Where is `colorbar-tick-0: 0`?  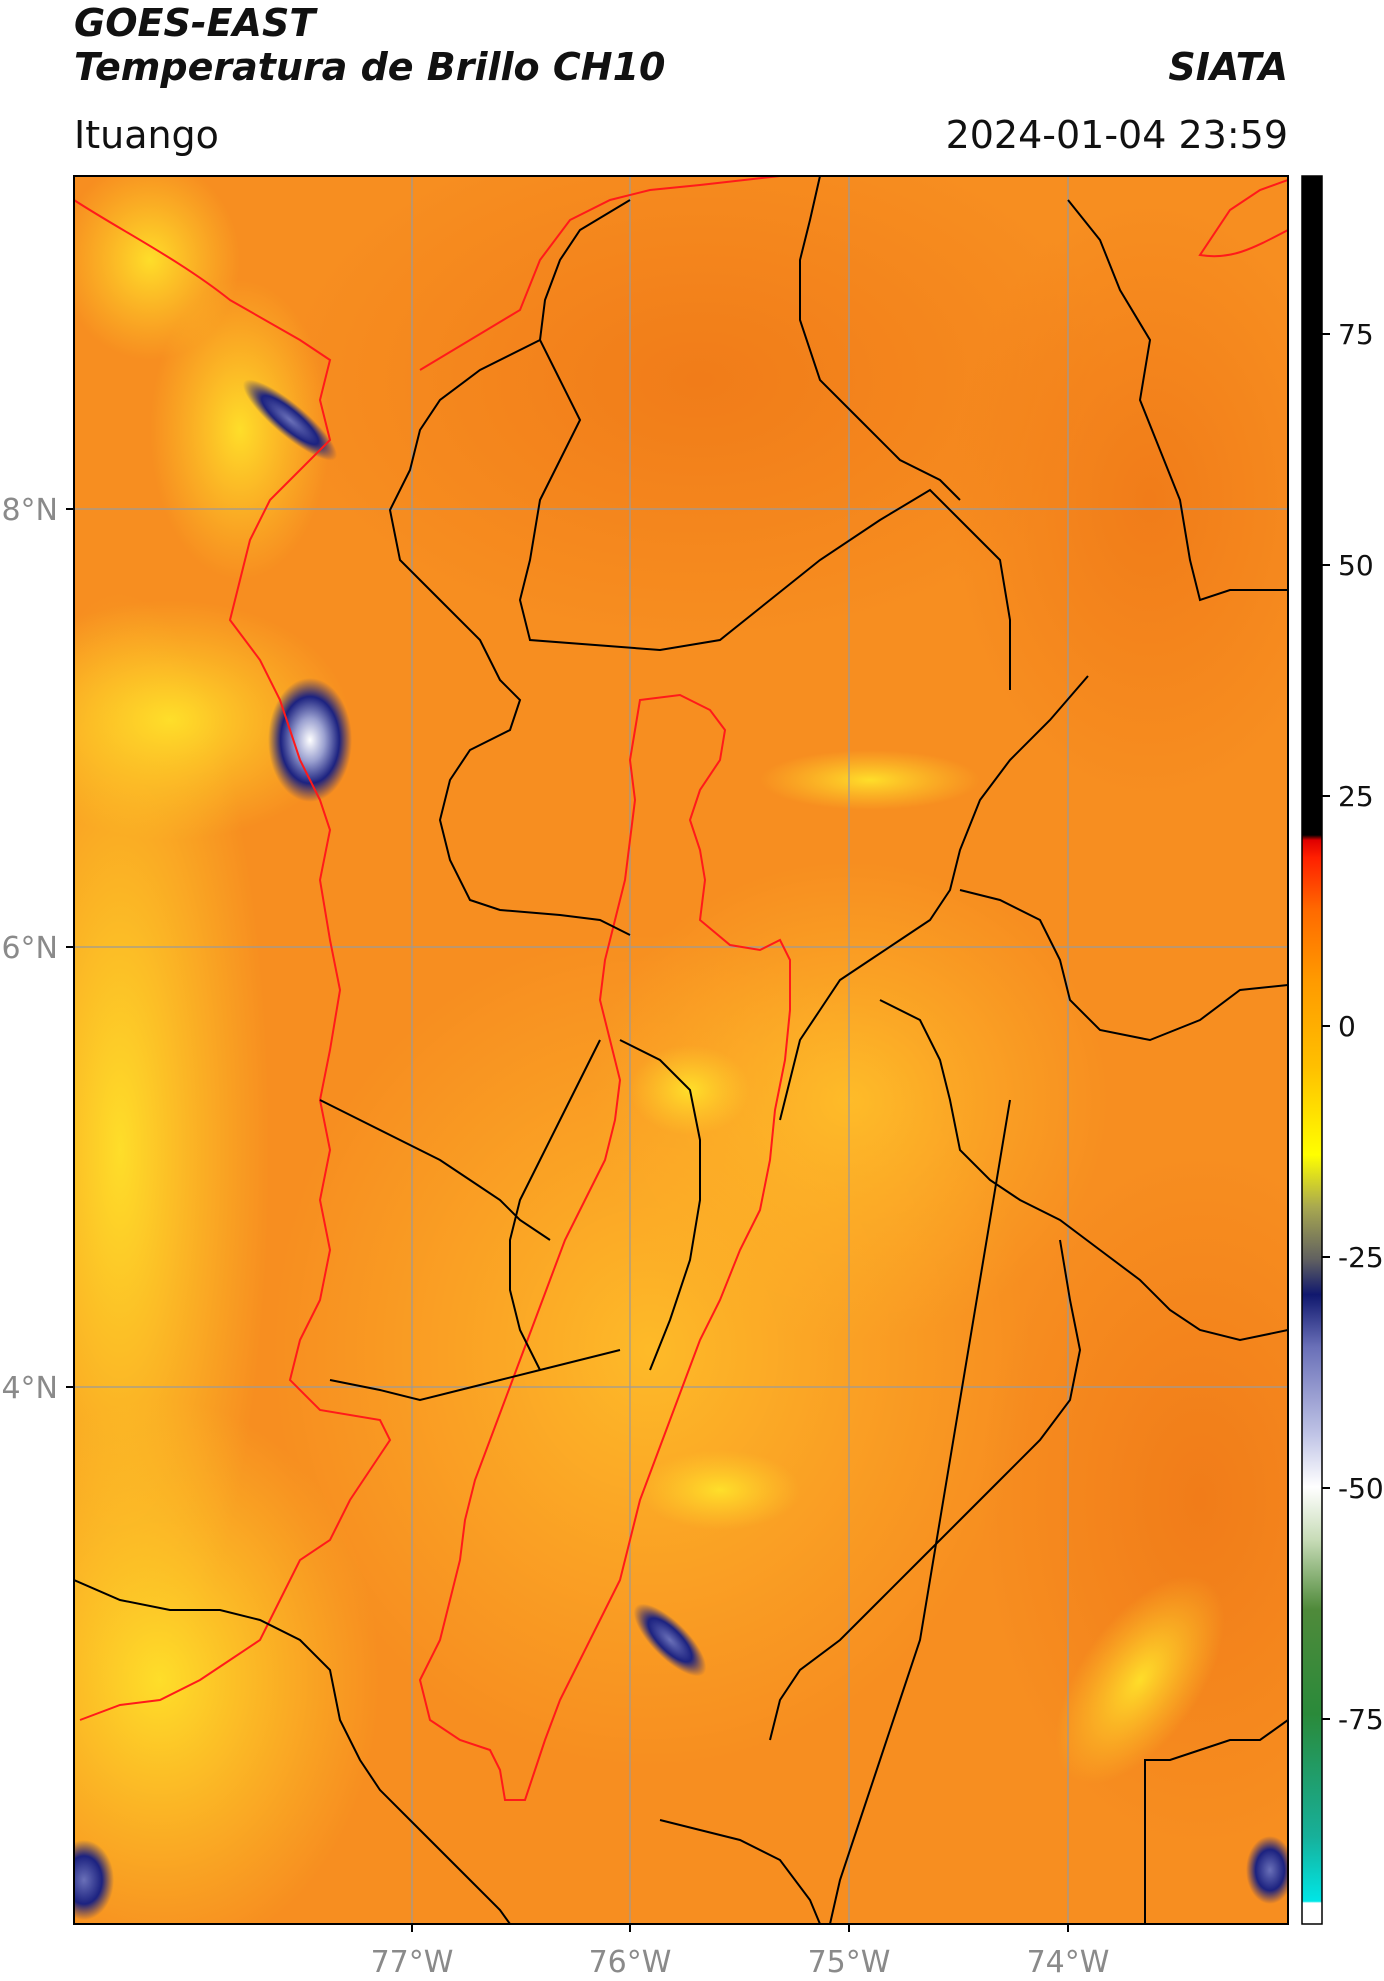 colorbar-tick-0: 0 is located at coordinates (1347, 1026).